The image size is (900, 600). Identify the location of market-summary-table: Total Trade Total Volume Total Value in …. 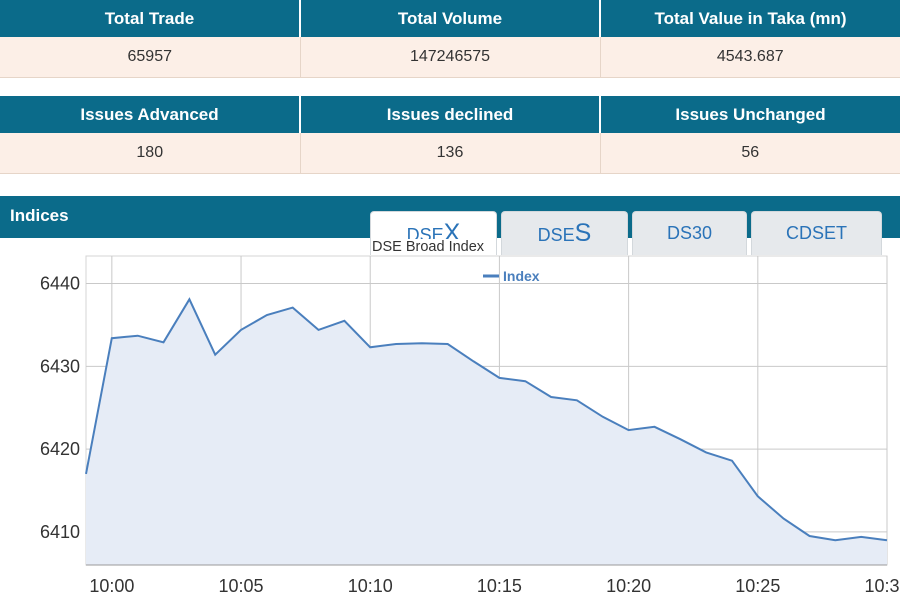
(450, 39).